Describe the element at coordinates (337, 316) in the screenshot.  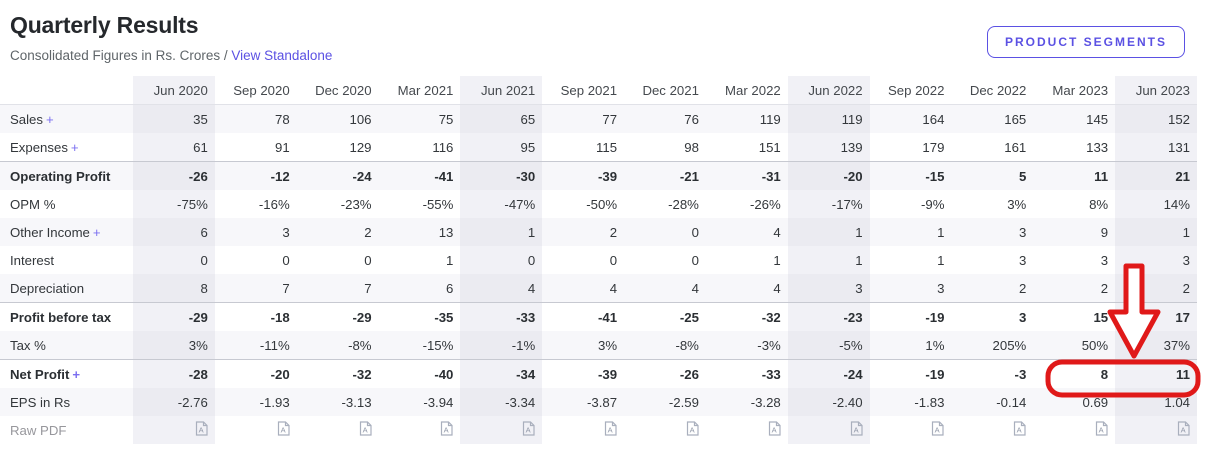
I see `cell-profit-before-tax-dec-2020: -29` at that location.